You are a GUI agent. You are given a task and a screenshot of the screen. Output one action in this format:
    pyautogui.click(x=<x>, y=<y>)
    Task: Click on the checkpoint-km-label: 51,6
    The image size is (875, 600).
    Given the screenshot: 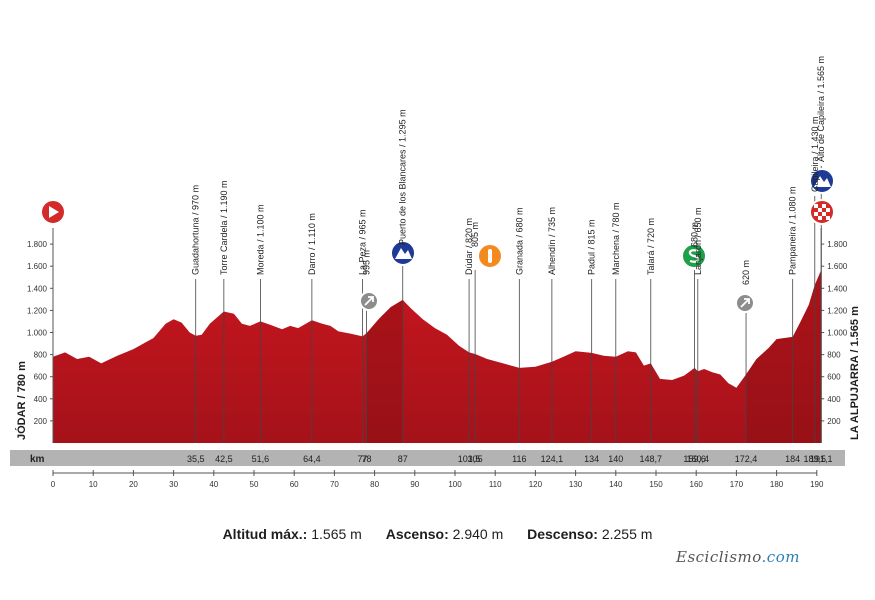 What is the action you would take?
    pyautogui.click(x=261, y=459)
    